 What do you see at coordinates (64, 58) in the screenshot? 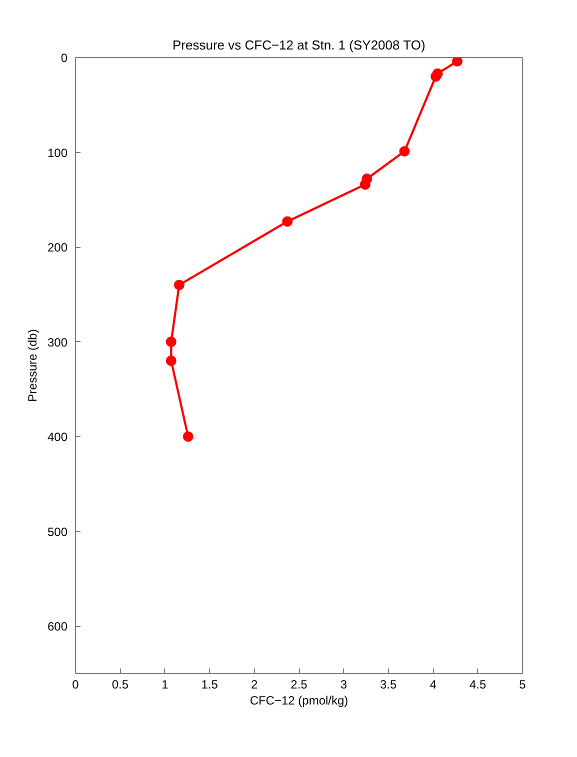
I see `y-tick-label: 0` at bounding box center [64, 58].